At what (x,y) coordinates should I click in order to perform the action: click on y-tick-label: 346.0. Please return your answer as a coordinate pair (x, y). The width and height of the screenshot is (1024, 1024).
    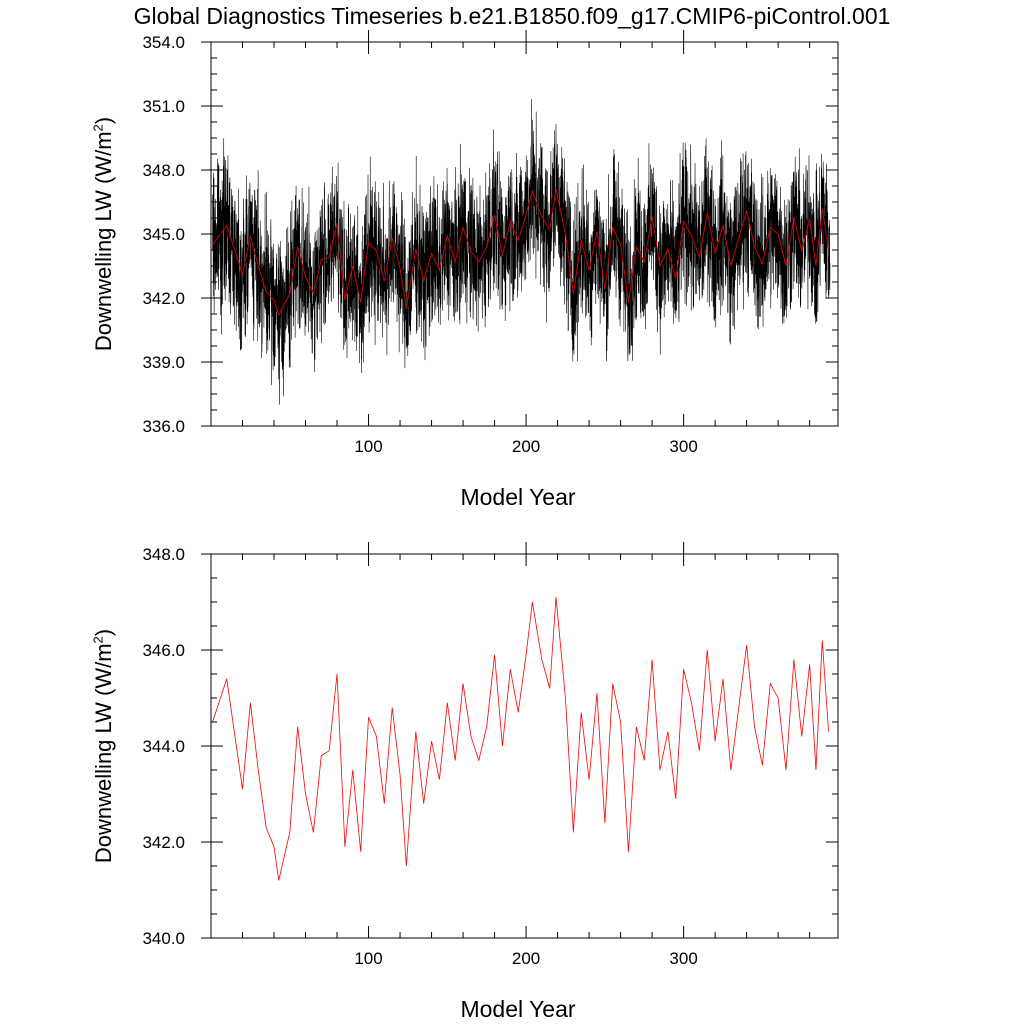
    Looking at the image, I should click on (163, 650).